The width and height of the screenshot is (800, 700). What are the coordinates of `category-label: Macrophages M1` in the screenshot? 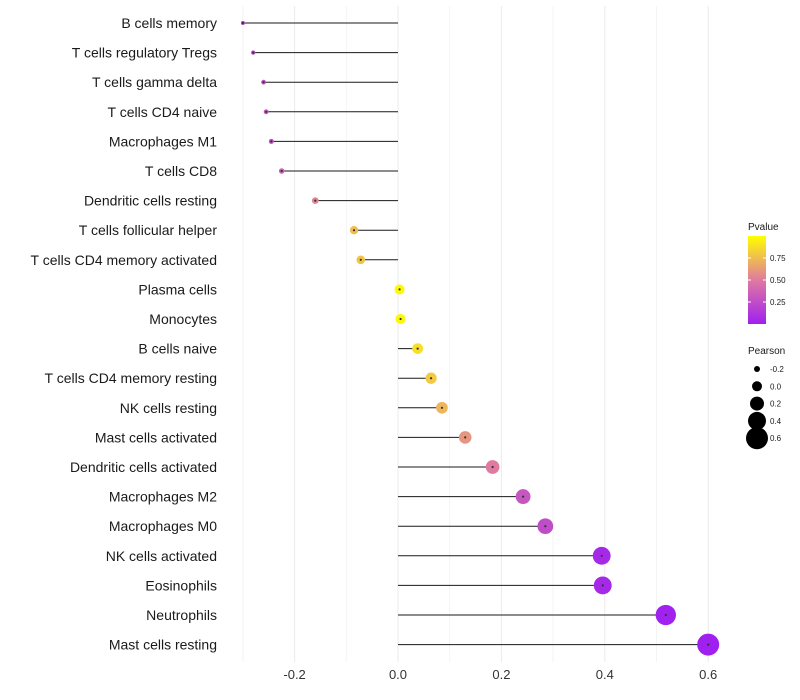 It's located at (163, 141).